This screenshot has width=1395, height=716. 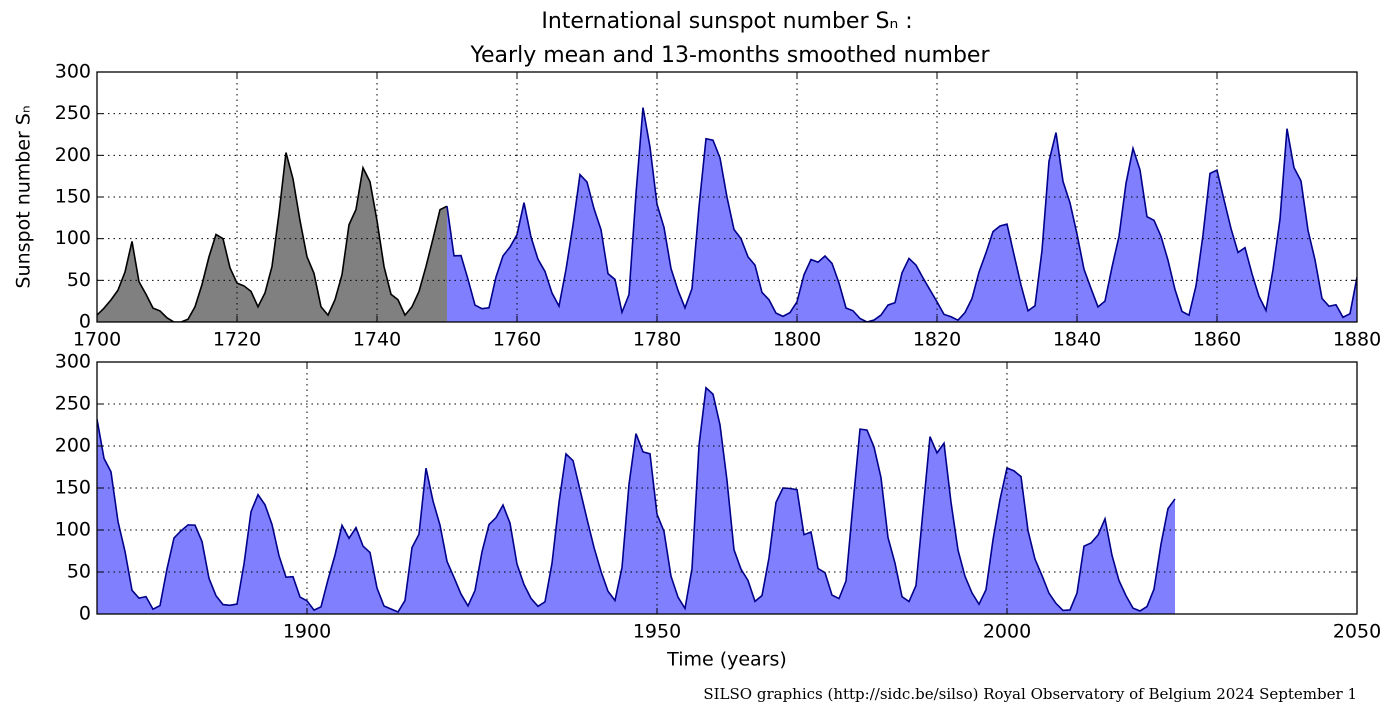 I want to click on x-tick-label: 1700, so click(x=97, y=340).